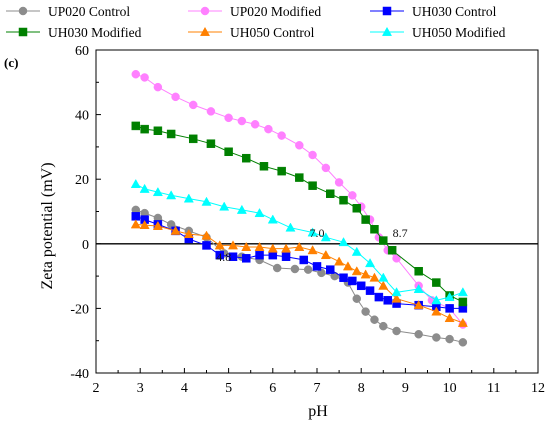 The width and height of the screenshot is (550, 424). What do you see at coordinates (82, 51) in the screenshot?
I see `y-tick-label: 60` at bounding box center [82, 51].